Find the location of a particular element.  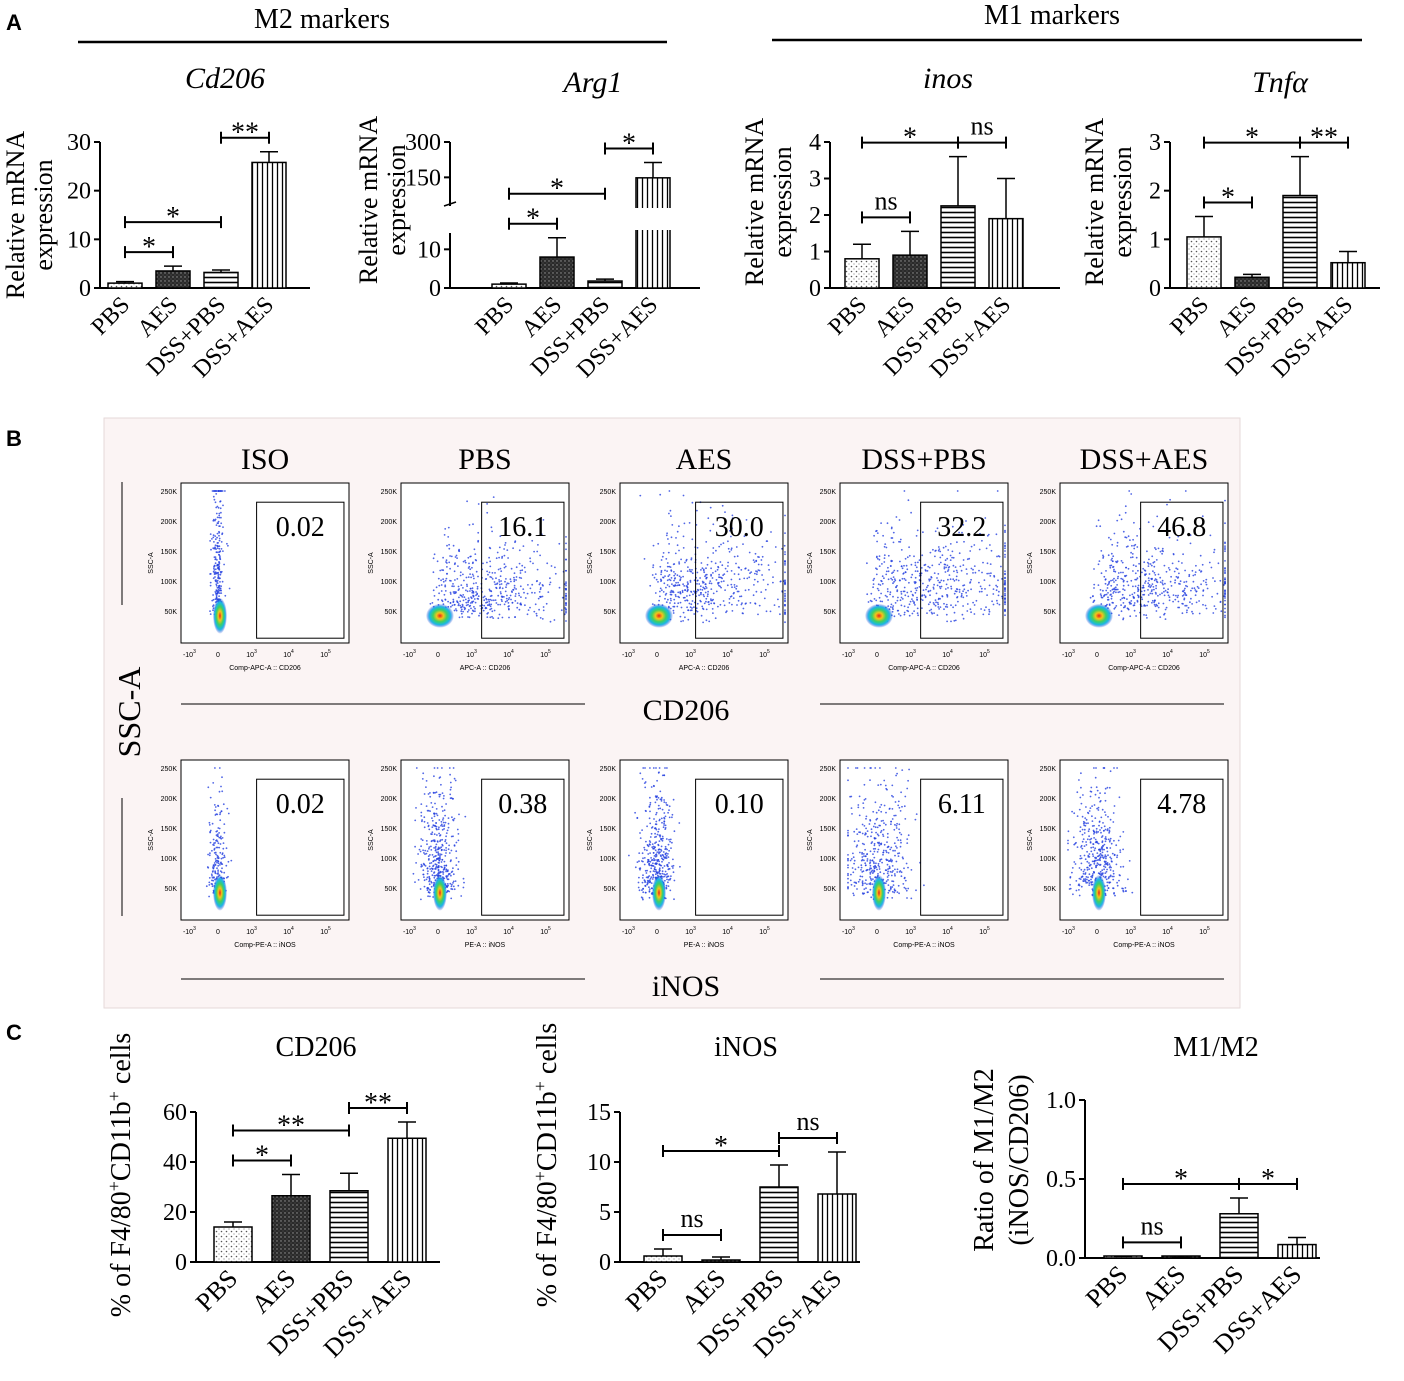

tnfa_mrna-sig-label-2: ** is located at coordinates (1324, 138).